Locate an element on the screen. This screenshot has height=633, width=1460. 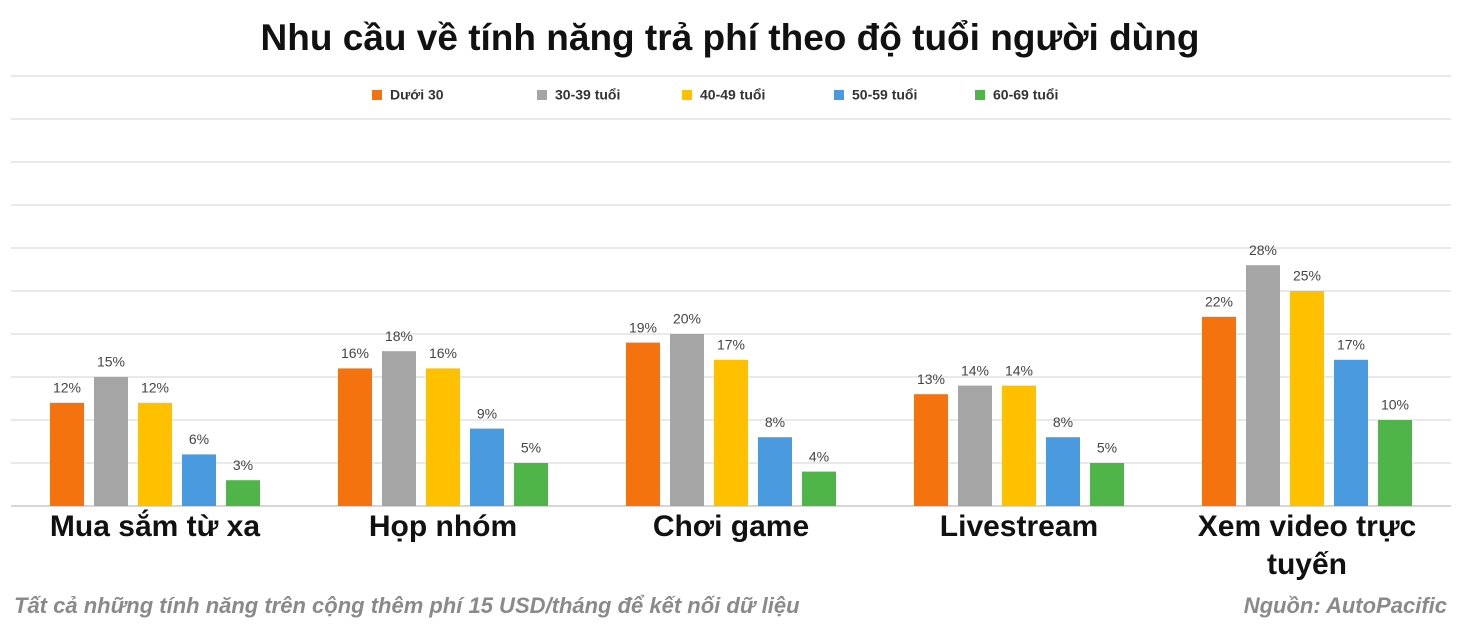
value-label: 13% is located at coordinates (931, 379).